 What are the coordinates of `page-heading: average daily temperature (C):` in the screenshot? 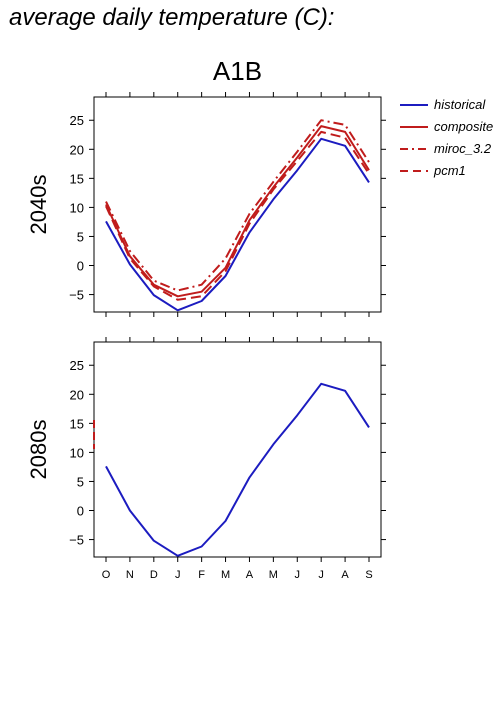 It's located at (172, 17).